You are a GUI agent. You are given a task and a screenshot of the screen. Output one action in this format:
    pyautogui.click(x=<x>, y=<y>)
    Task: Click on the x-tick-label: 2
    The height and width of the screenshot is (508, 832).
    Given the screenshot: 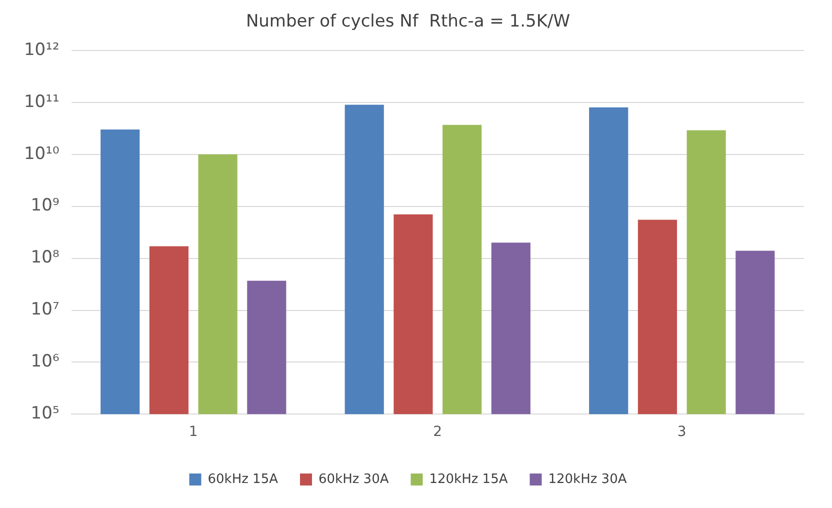 What is the action you would take?
    pyautogui.click(x=437, y=432)
    